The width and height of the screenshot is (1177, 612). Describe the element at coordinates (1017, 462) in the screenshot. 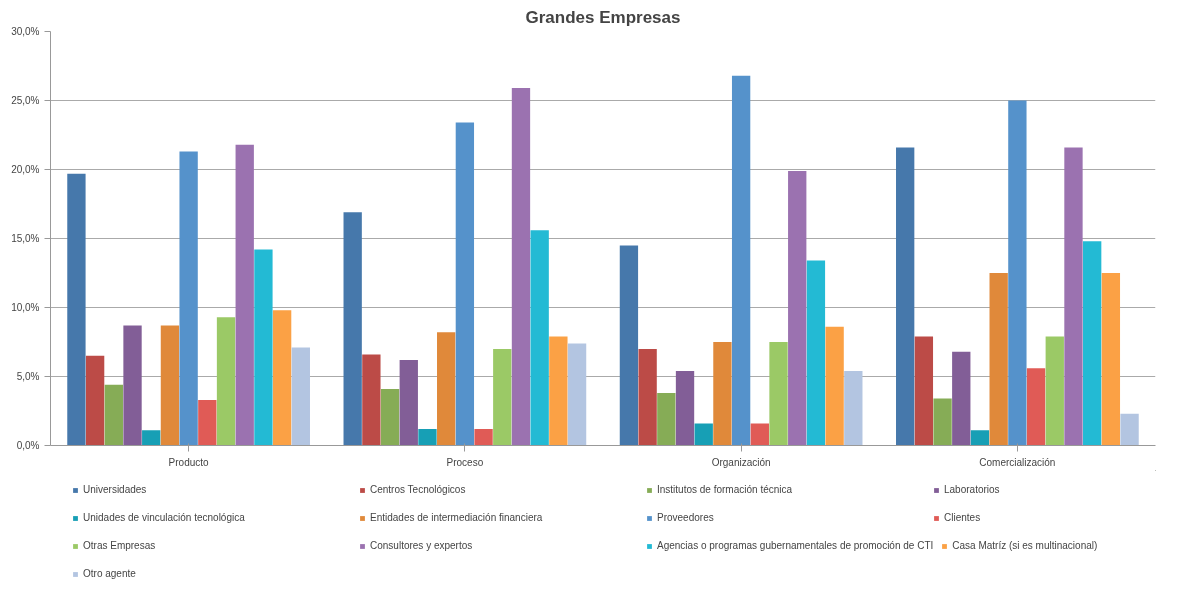

I see `x-tick-label: Comercialización` at that location.